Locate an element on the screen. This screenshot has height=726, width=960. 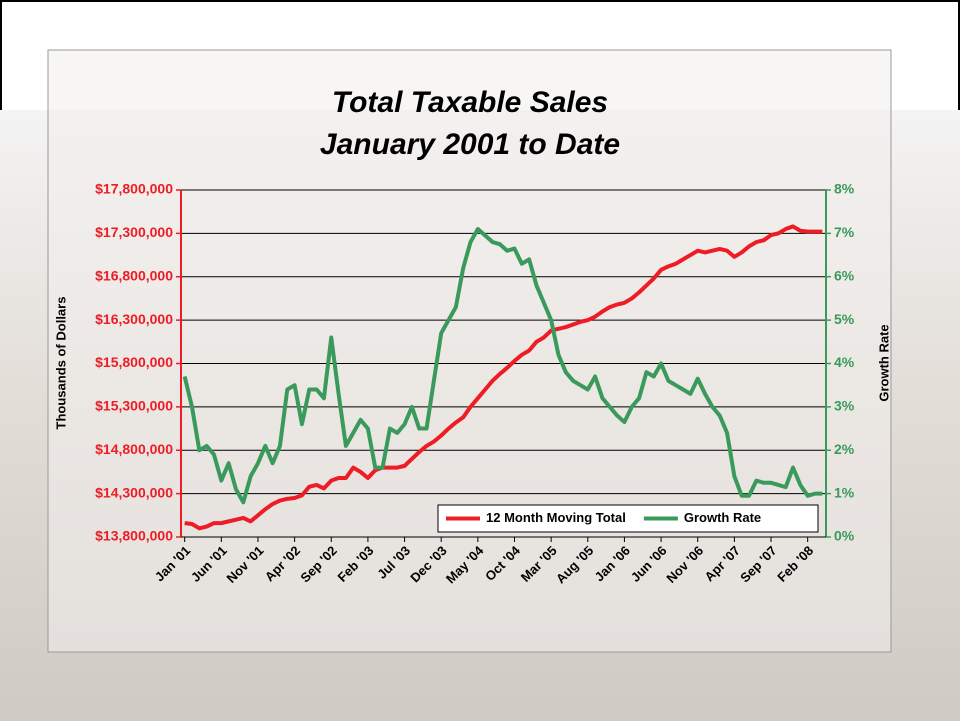
y2-tick-label: 5% is located at coordinates (844, 319).